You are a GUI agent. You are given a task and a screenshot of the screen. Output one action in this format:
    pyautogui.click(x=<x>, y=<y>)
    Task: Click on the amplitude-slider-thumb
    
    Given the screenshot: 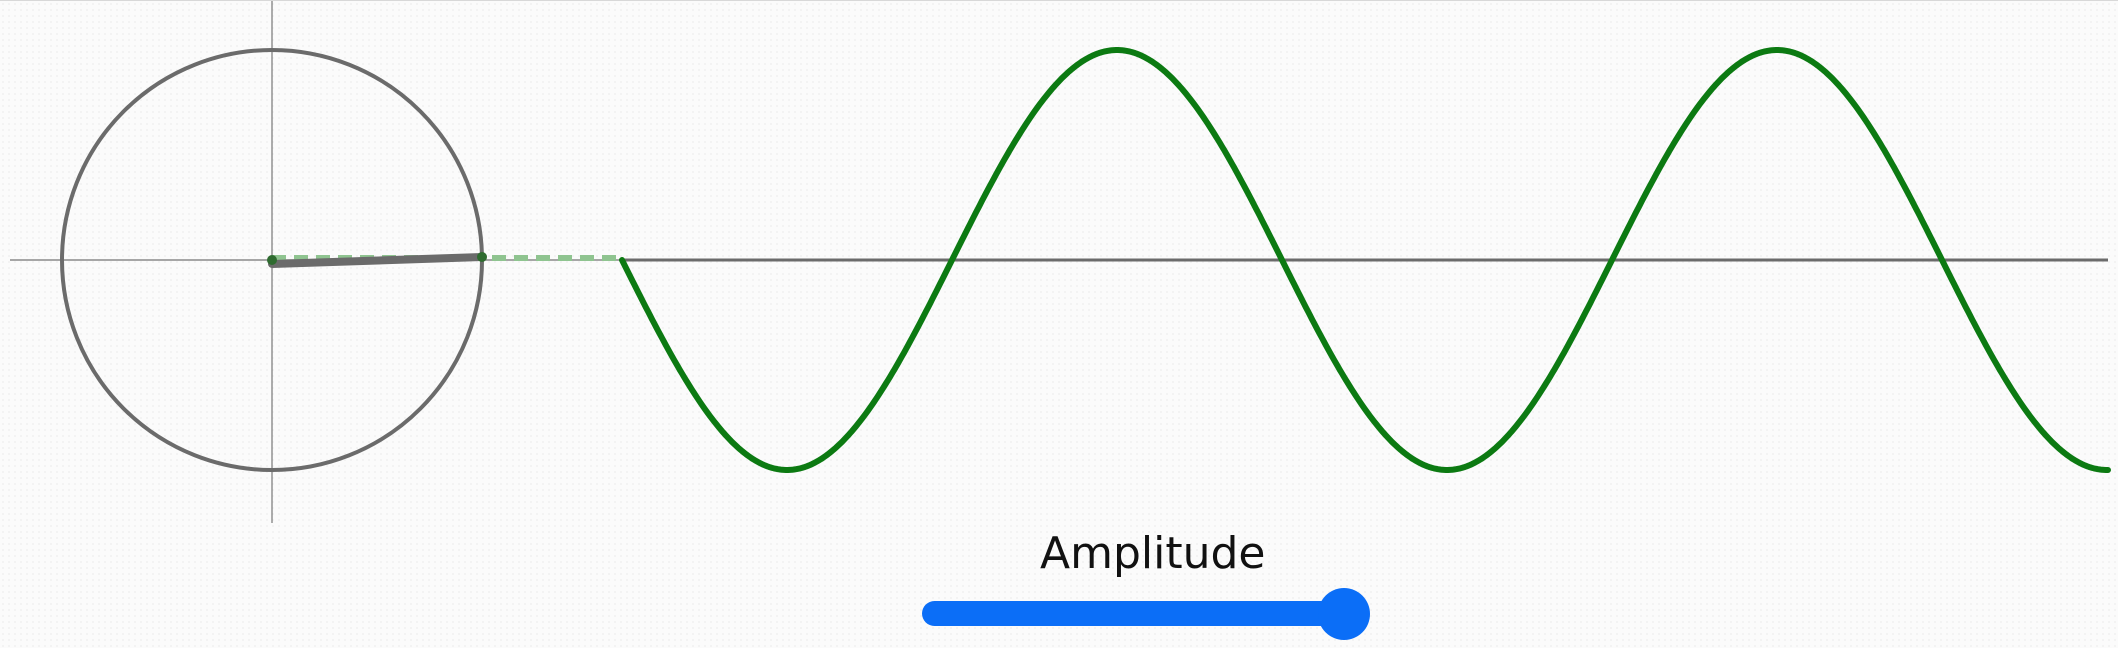 What is the action you would take?
    pyautogui.click(x=1344, y=614)
    